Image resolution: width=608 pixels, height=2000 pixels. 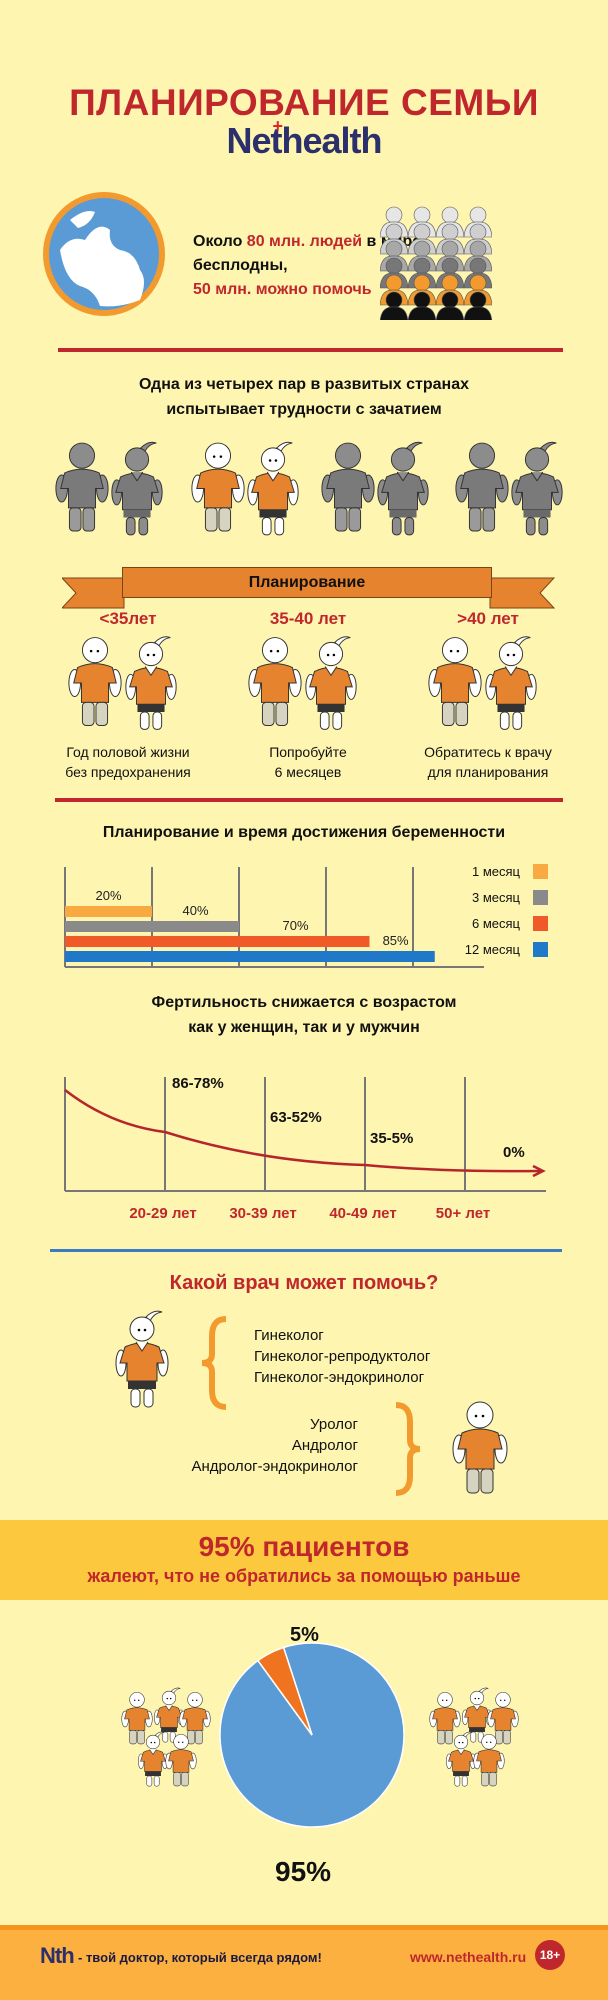 What do you see at coordinates (282, 289) in the screenshot?
I see `stat-highlight: 50 млн. можно помочь` at bounding box center [282, 289].